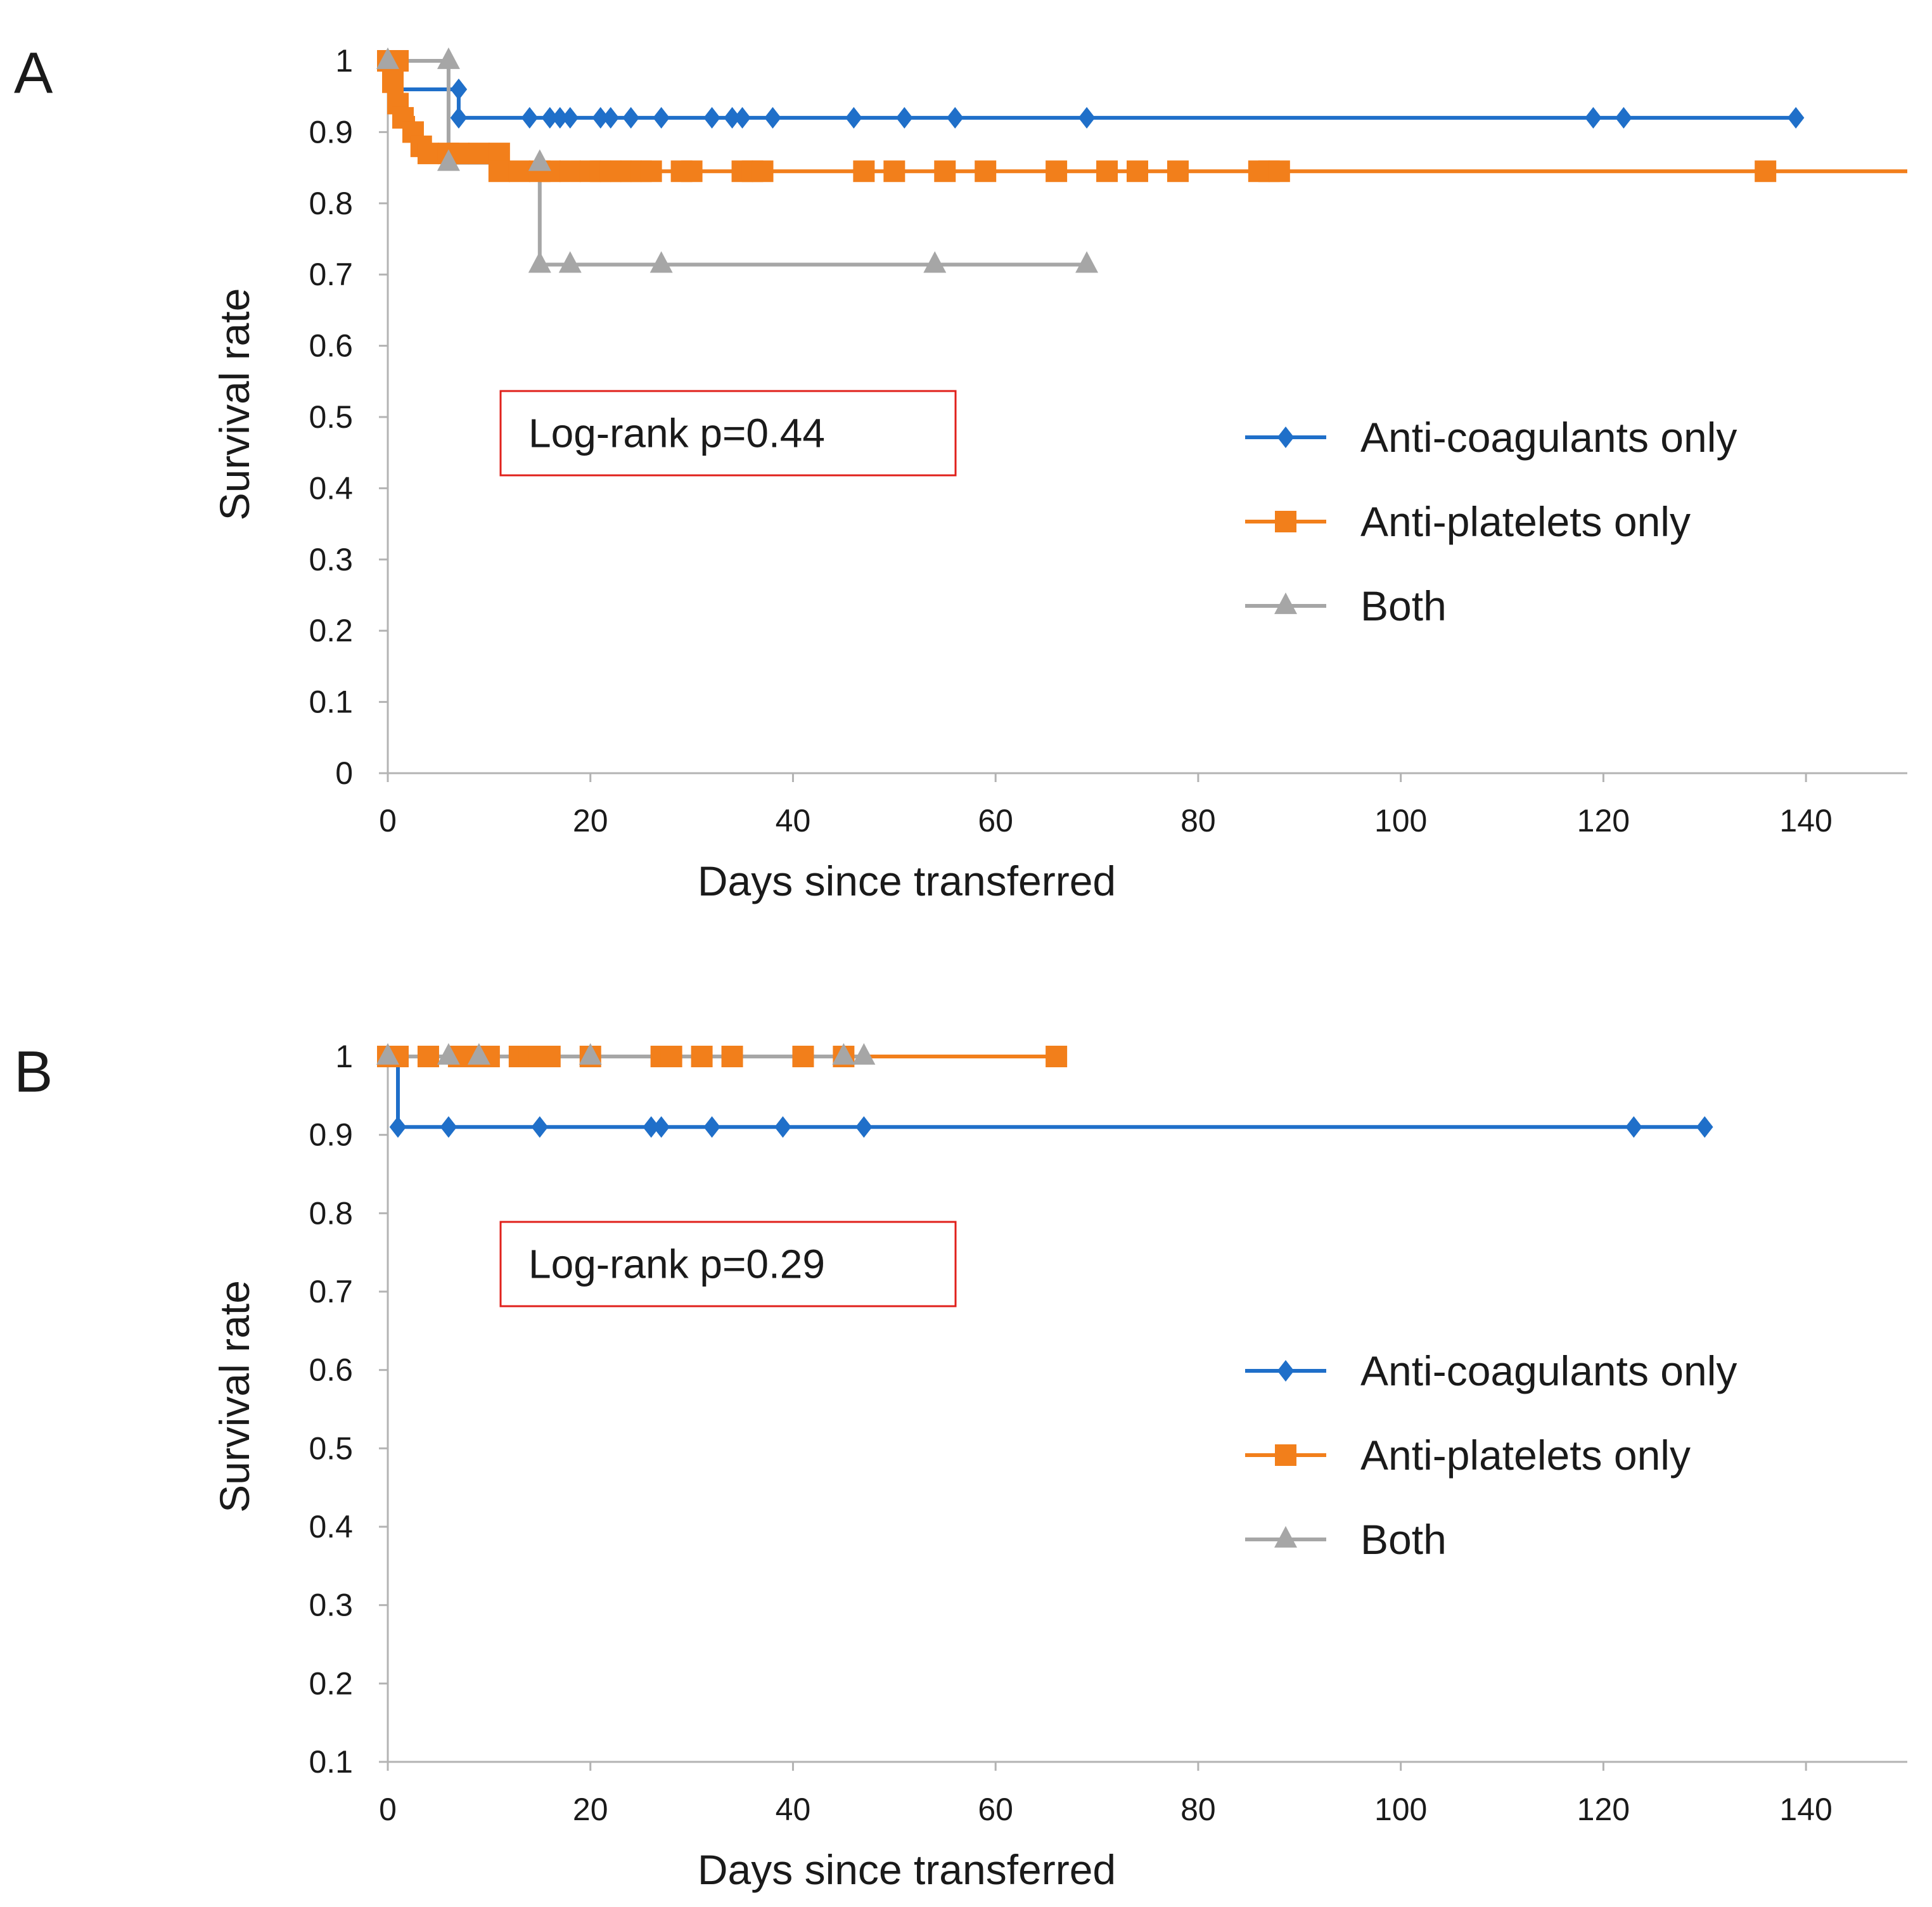 The width and height of the screenshot is (1932, 1907). I want to click on x-tick-label: 40, so click(793, 821).